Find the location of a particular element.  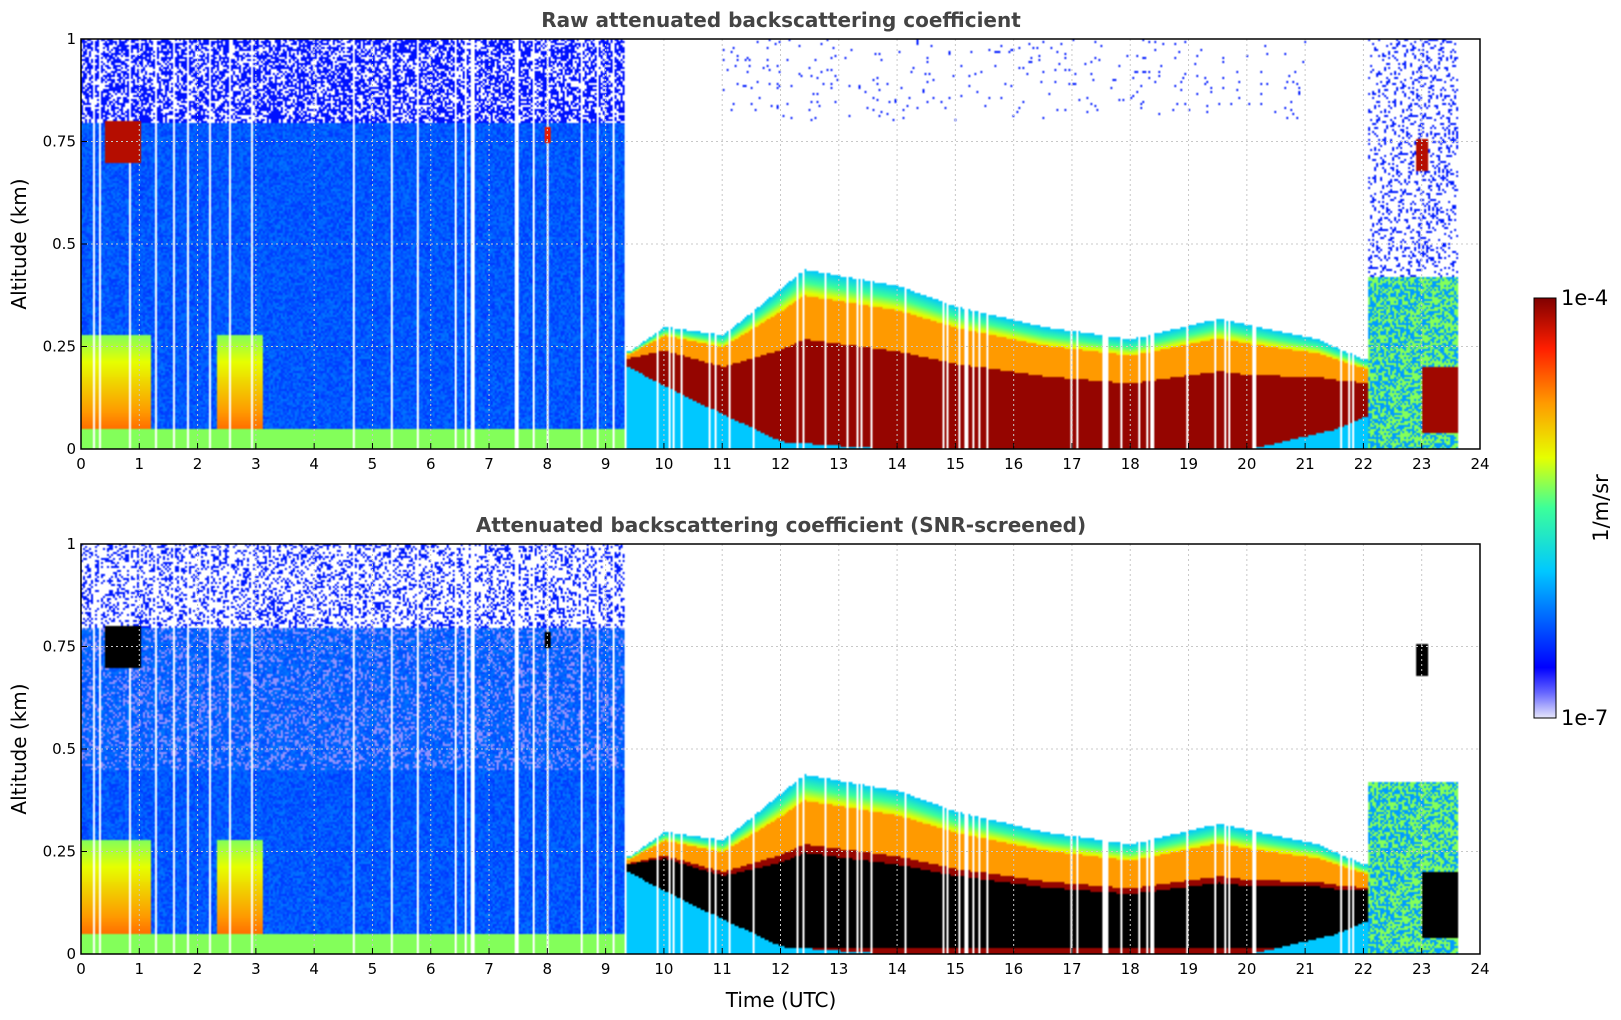

y-ticks-raw: 0 0.25 0.5 0.75 1 is located at coordinates (65, 244).